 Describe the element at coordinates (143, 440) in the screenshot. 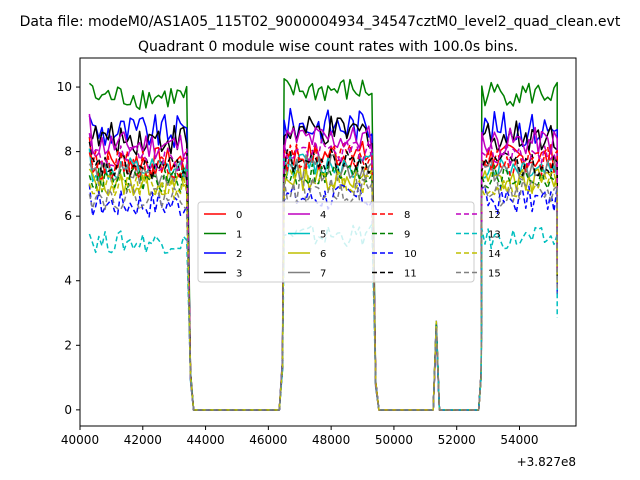

I see `x-tick-label: 42000` at that location.